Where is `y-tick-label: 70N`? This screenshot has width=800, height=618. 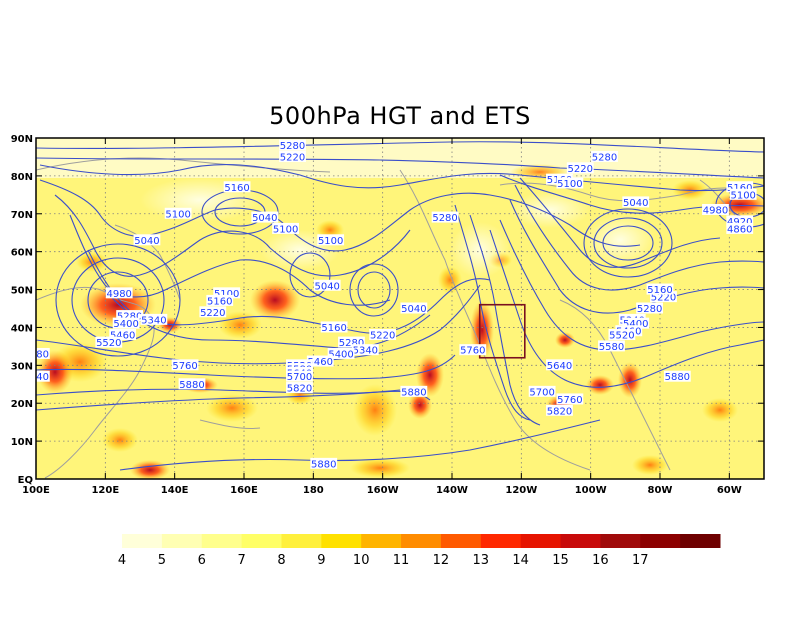
y-tick-label: 70N is located at coordinates (22, 215).